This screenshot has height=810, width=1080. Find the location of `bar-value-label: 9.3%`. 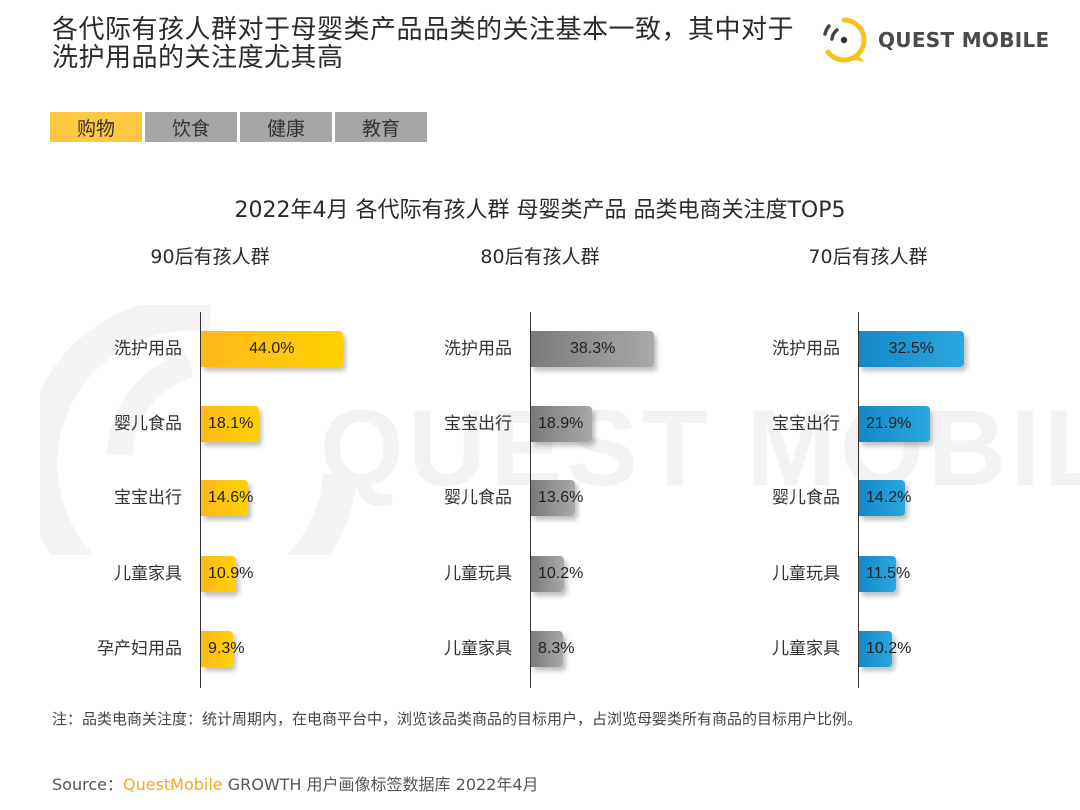

bar-value-label: 9.3% is located at coordinates (226, 648).